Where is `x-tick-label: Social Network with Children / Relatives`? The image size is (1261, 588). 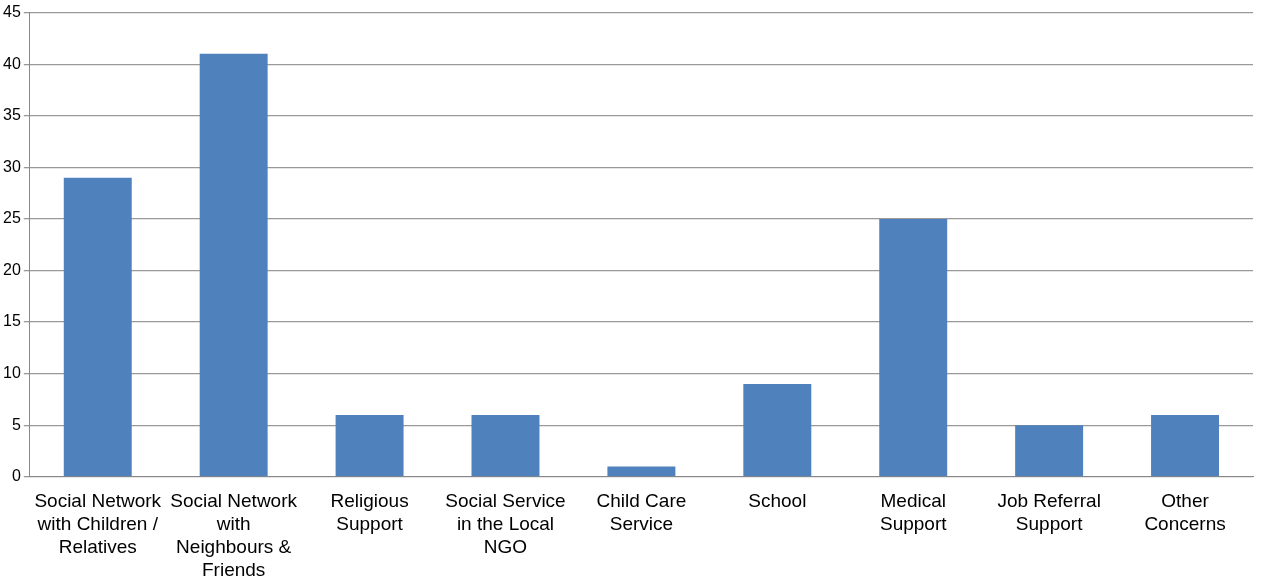
x-tick-label: Social Network with Children / Relatives is located at coordinates (98, 524).